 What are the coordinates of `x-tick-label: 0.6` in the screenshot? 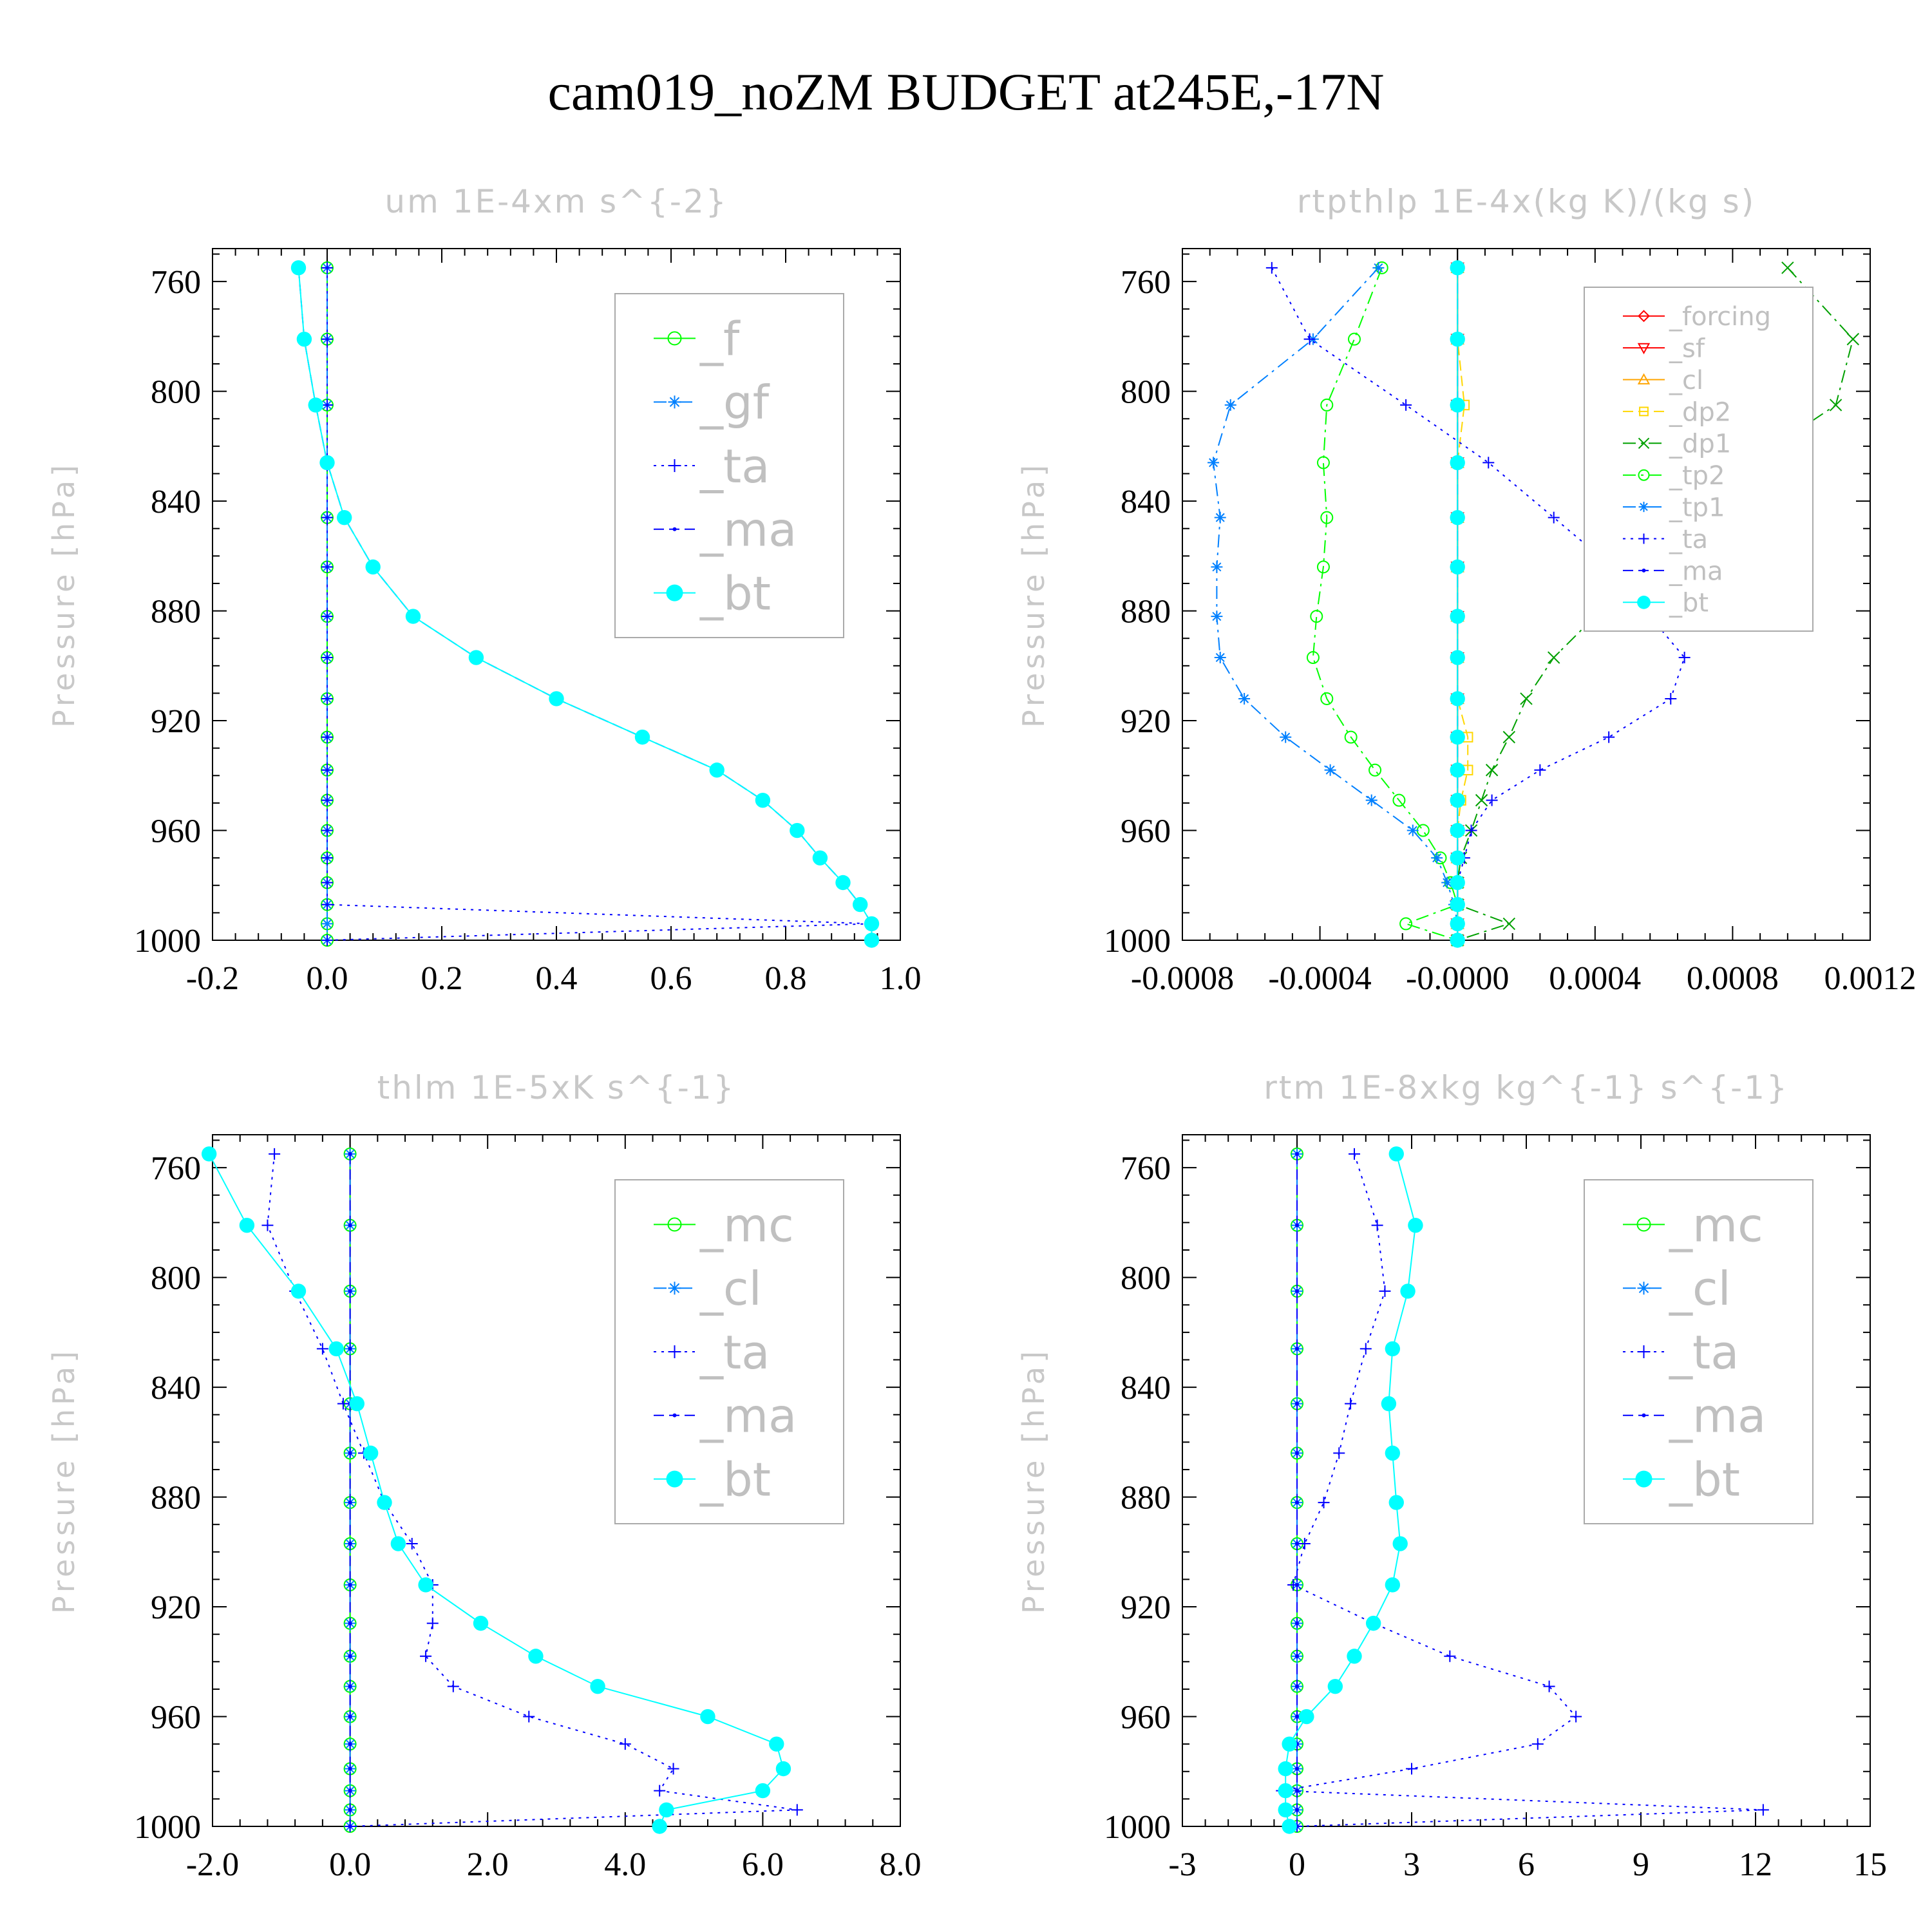 It's located at (671, 978).